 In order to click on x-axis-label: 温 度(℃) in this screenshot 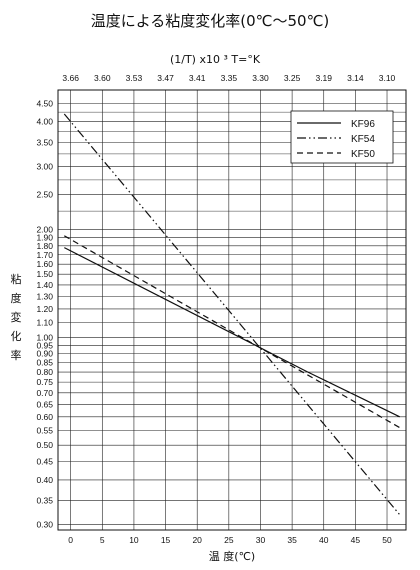, I will do `click(232, 556)`.